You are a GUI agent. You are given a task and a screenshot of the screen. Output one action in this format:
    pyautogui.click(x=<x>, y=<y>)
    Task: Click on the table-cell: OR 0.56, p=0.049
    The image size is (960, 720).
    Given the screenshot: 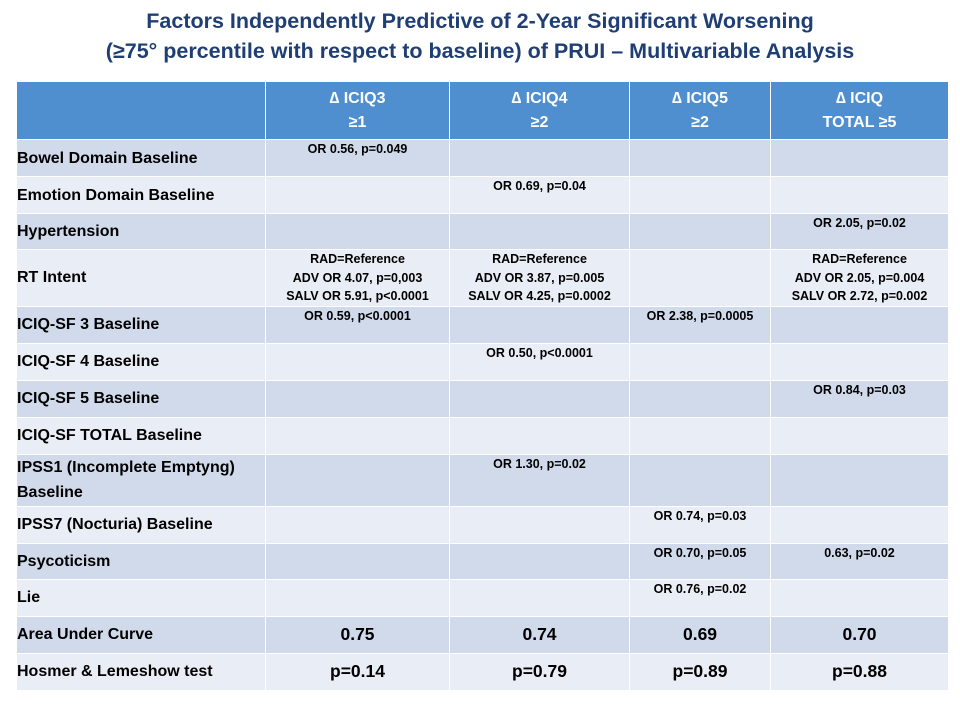 What is the action you would take?
    pyautogui.click(x=357, y=158)
    